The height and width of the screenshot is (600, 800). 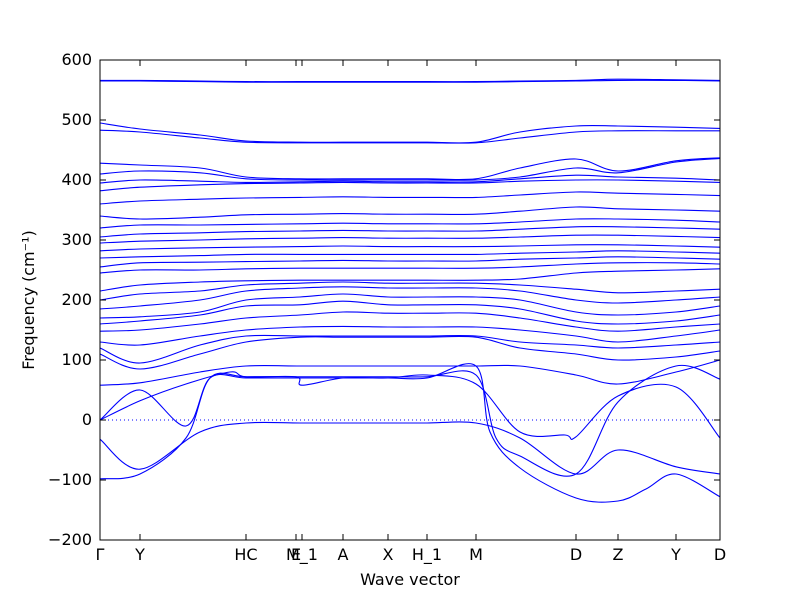 What do you see at coordinates (245, 554) in the screenshot?
I see `x-tick-label: HC` at bounding box center [245, 554].